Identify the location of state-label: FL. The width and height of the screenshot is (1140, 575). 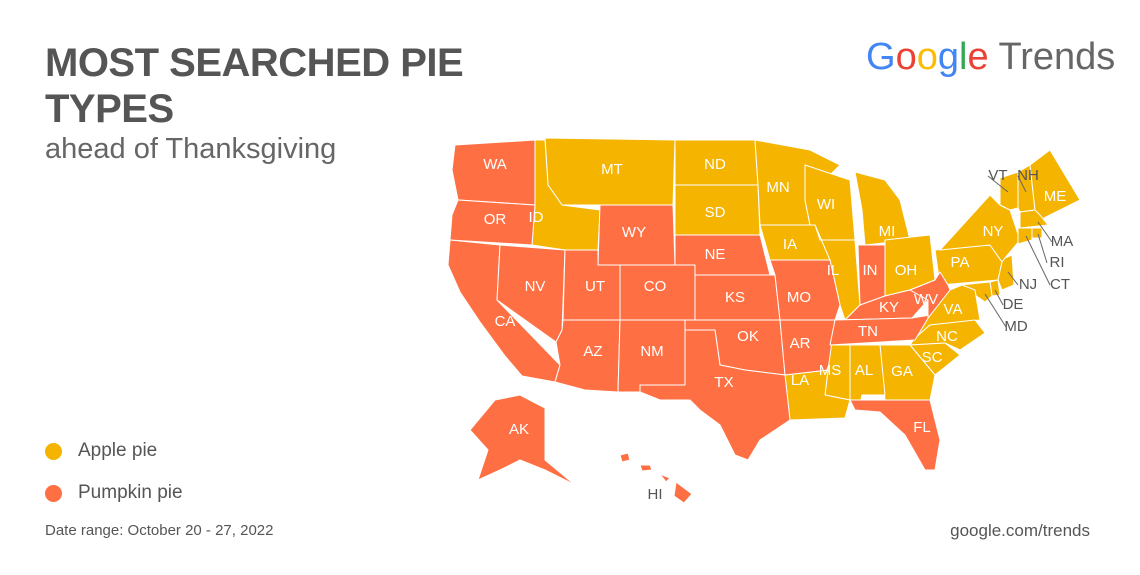
(922, 427).